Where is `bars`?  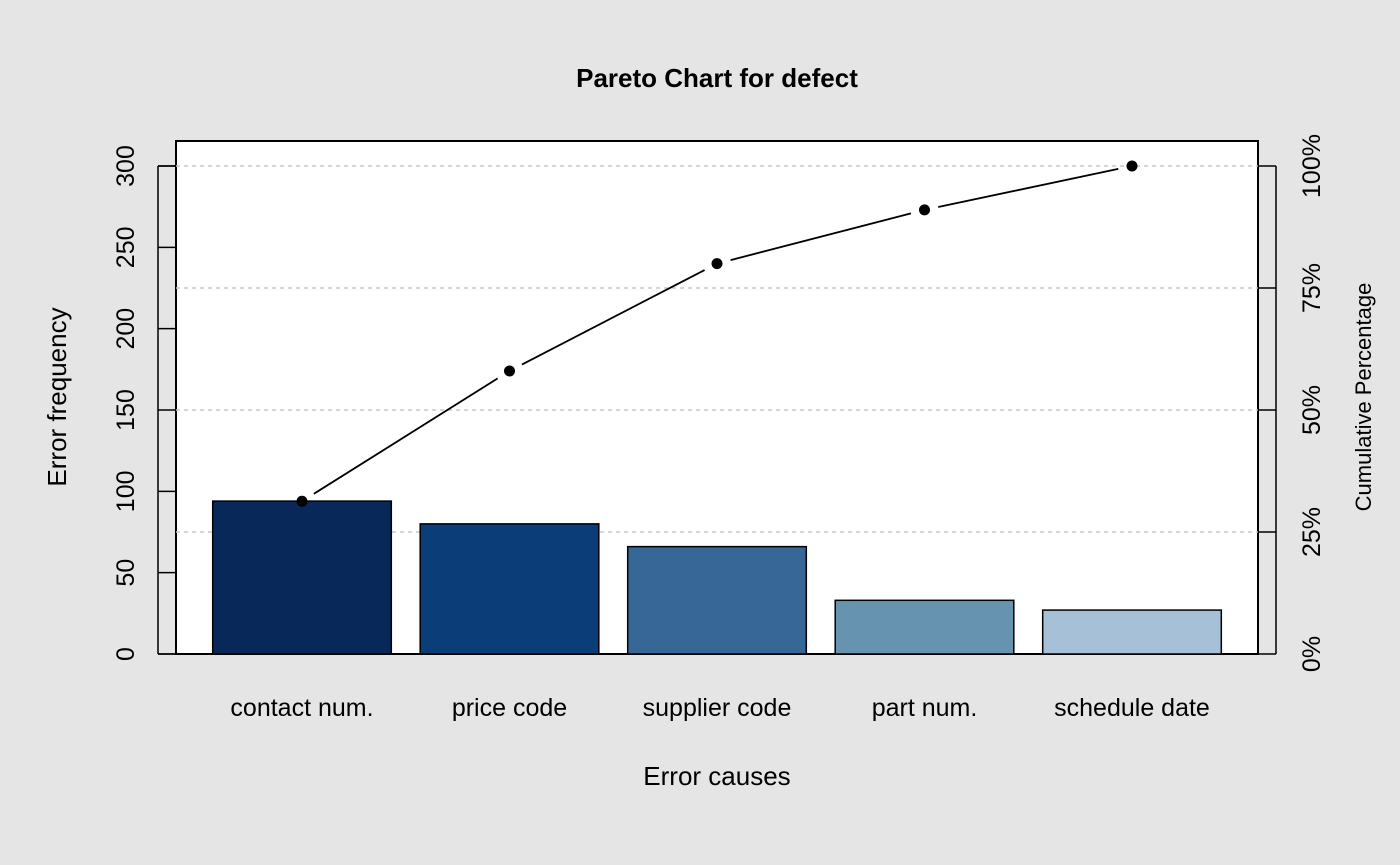 bars is located at coordinates (717, 577).